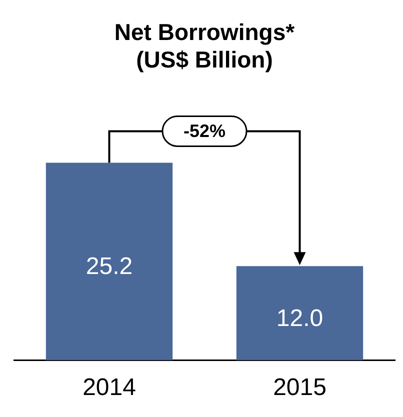 This screenshot has width=403, height=417. I want to click on x-tick-label: 2014, so click(109, 388).